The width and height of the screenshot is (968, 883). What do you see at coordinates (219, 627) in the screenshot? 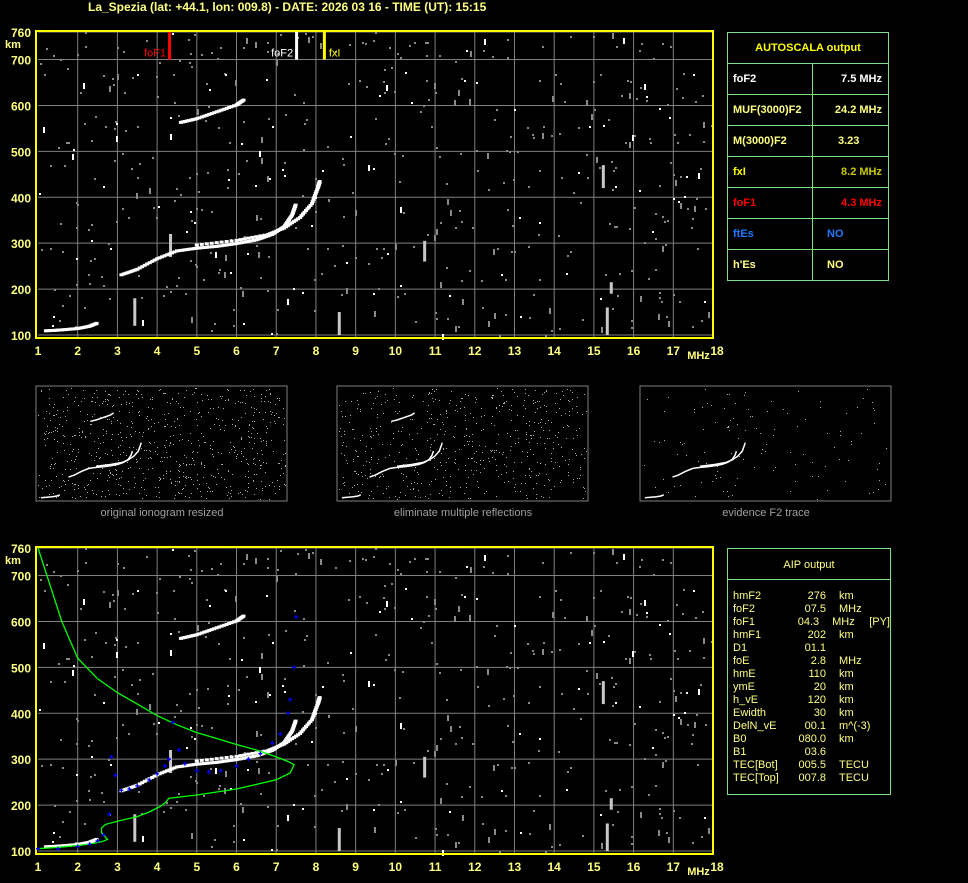
I see `echo-trace-F_2hop` at bounding box center [219, 627].